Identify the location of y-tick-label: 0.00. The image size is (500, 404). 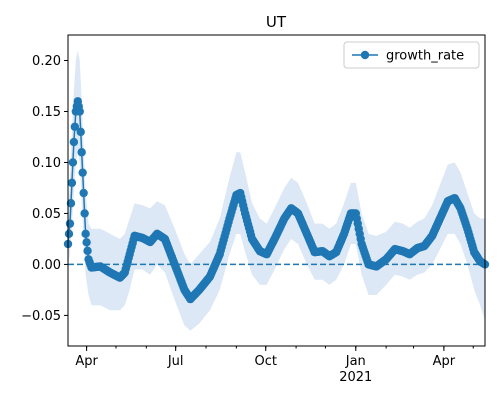
(46, 265).